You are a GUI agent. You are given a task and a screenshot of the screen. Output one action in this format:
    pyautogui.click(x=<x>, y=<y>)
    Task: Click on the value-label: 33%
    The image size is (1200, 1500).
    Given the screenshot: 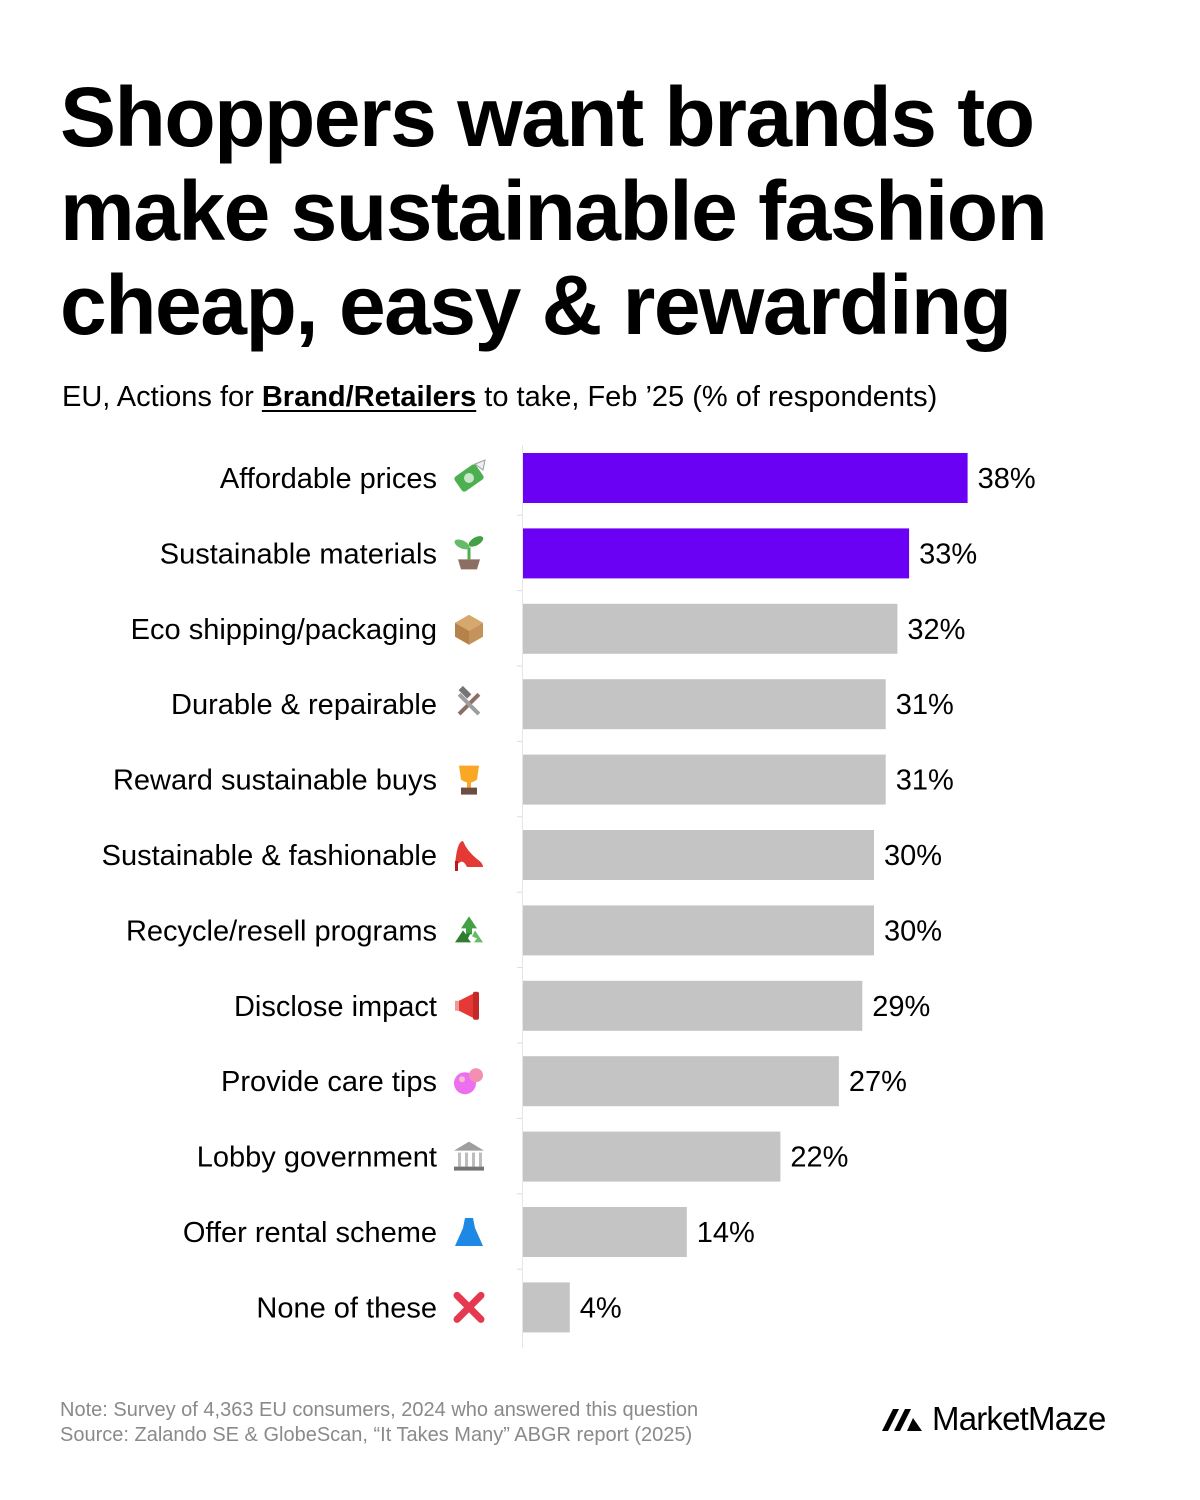 What is the action you would take?
    pyautogui.click(x=948, y=554)
    